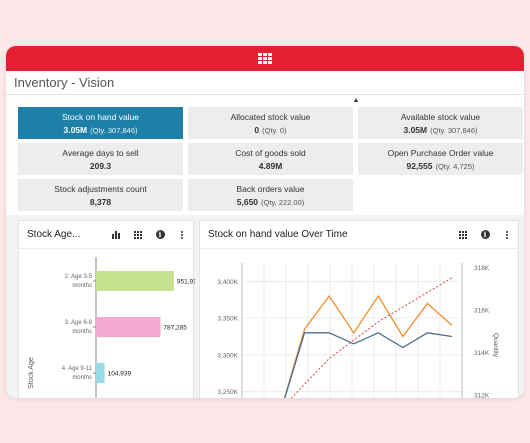  I want to click on top-bar, so click(265, 58).